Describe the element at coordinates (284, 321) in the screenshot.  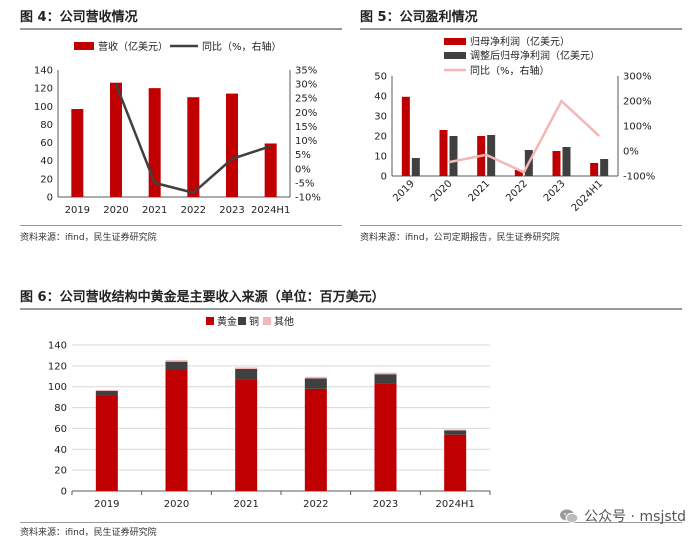
I see `legend-label-other: 其他` at that location.